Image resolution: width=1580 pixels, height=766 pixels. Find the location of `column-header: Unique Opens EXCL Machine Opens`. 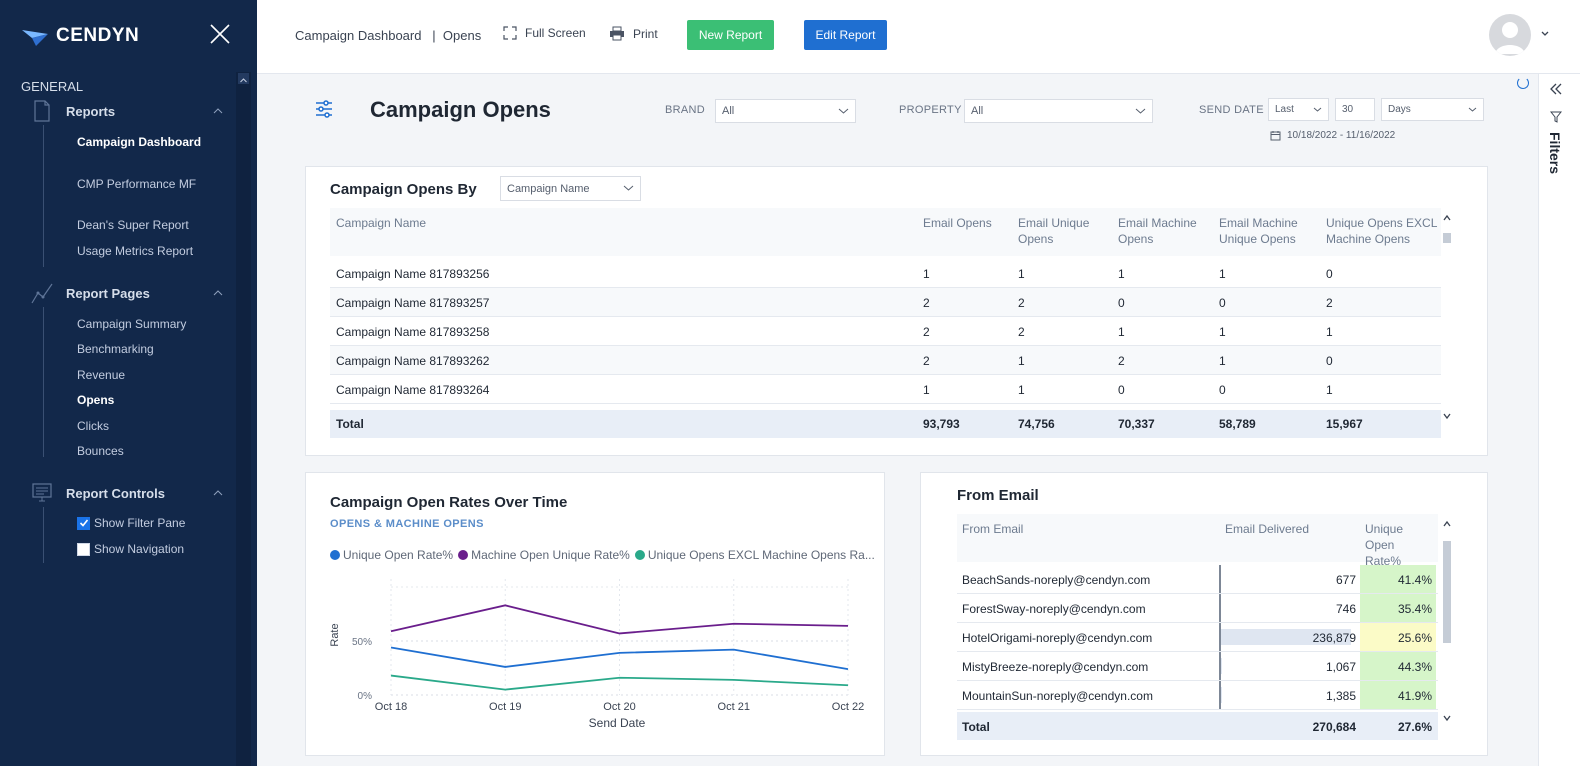

column-header: Unique Opens EXCL Machine Opens is located at coordinates (1381, 231).